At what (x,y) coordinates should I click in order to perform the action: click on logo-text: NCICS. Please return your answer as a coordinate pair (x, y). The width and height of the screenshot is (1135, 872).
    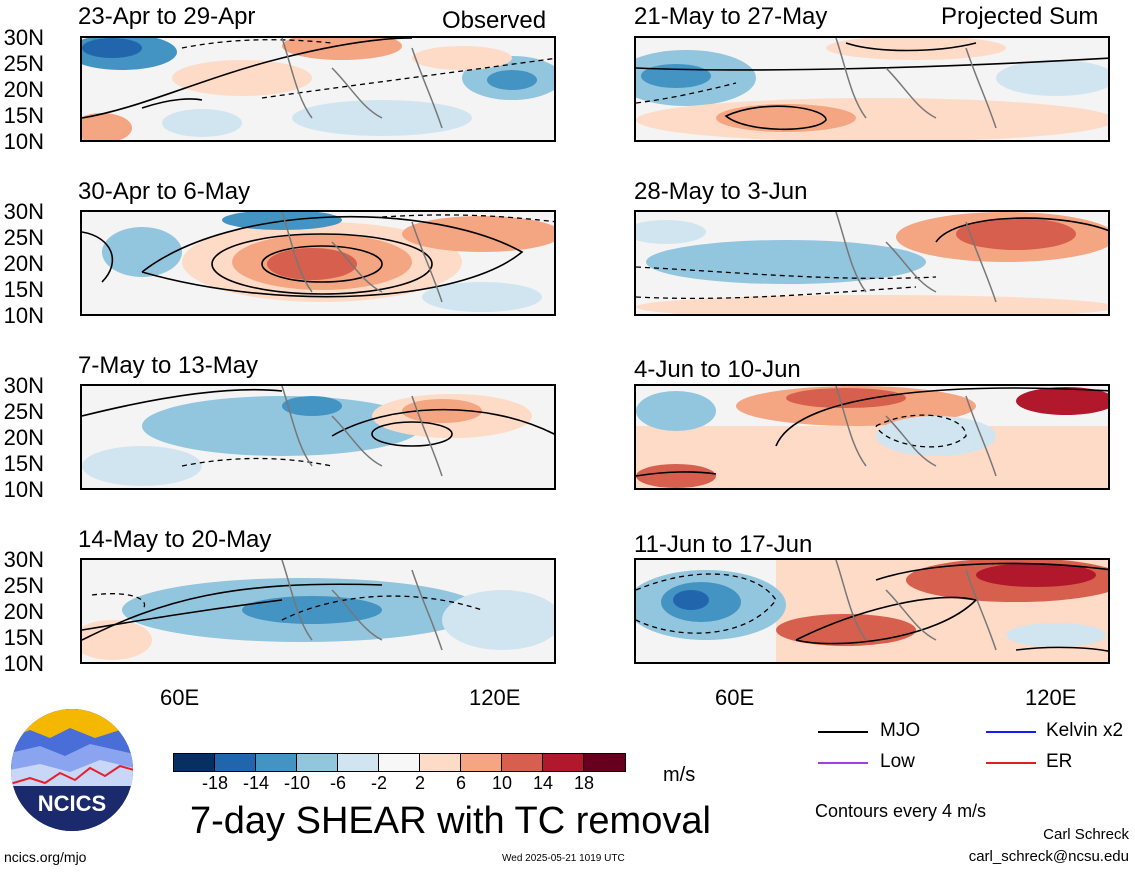
    Looking at the image, I should click on (72, 803).